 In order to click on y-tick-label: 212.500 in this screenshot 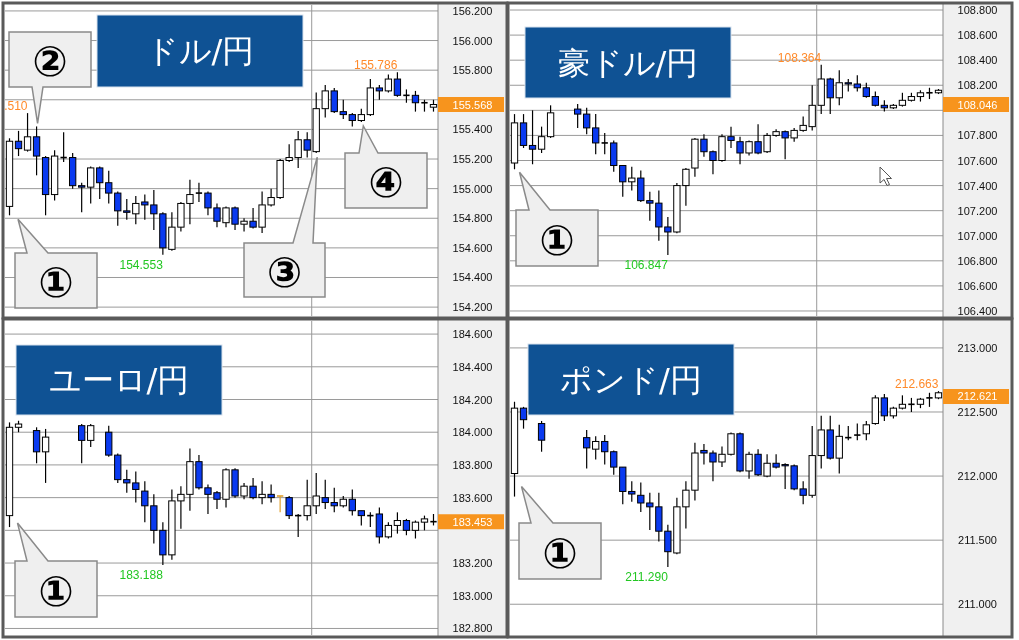, I will do `click(977, 412)`.